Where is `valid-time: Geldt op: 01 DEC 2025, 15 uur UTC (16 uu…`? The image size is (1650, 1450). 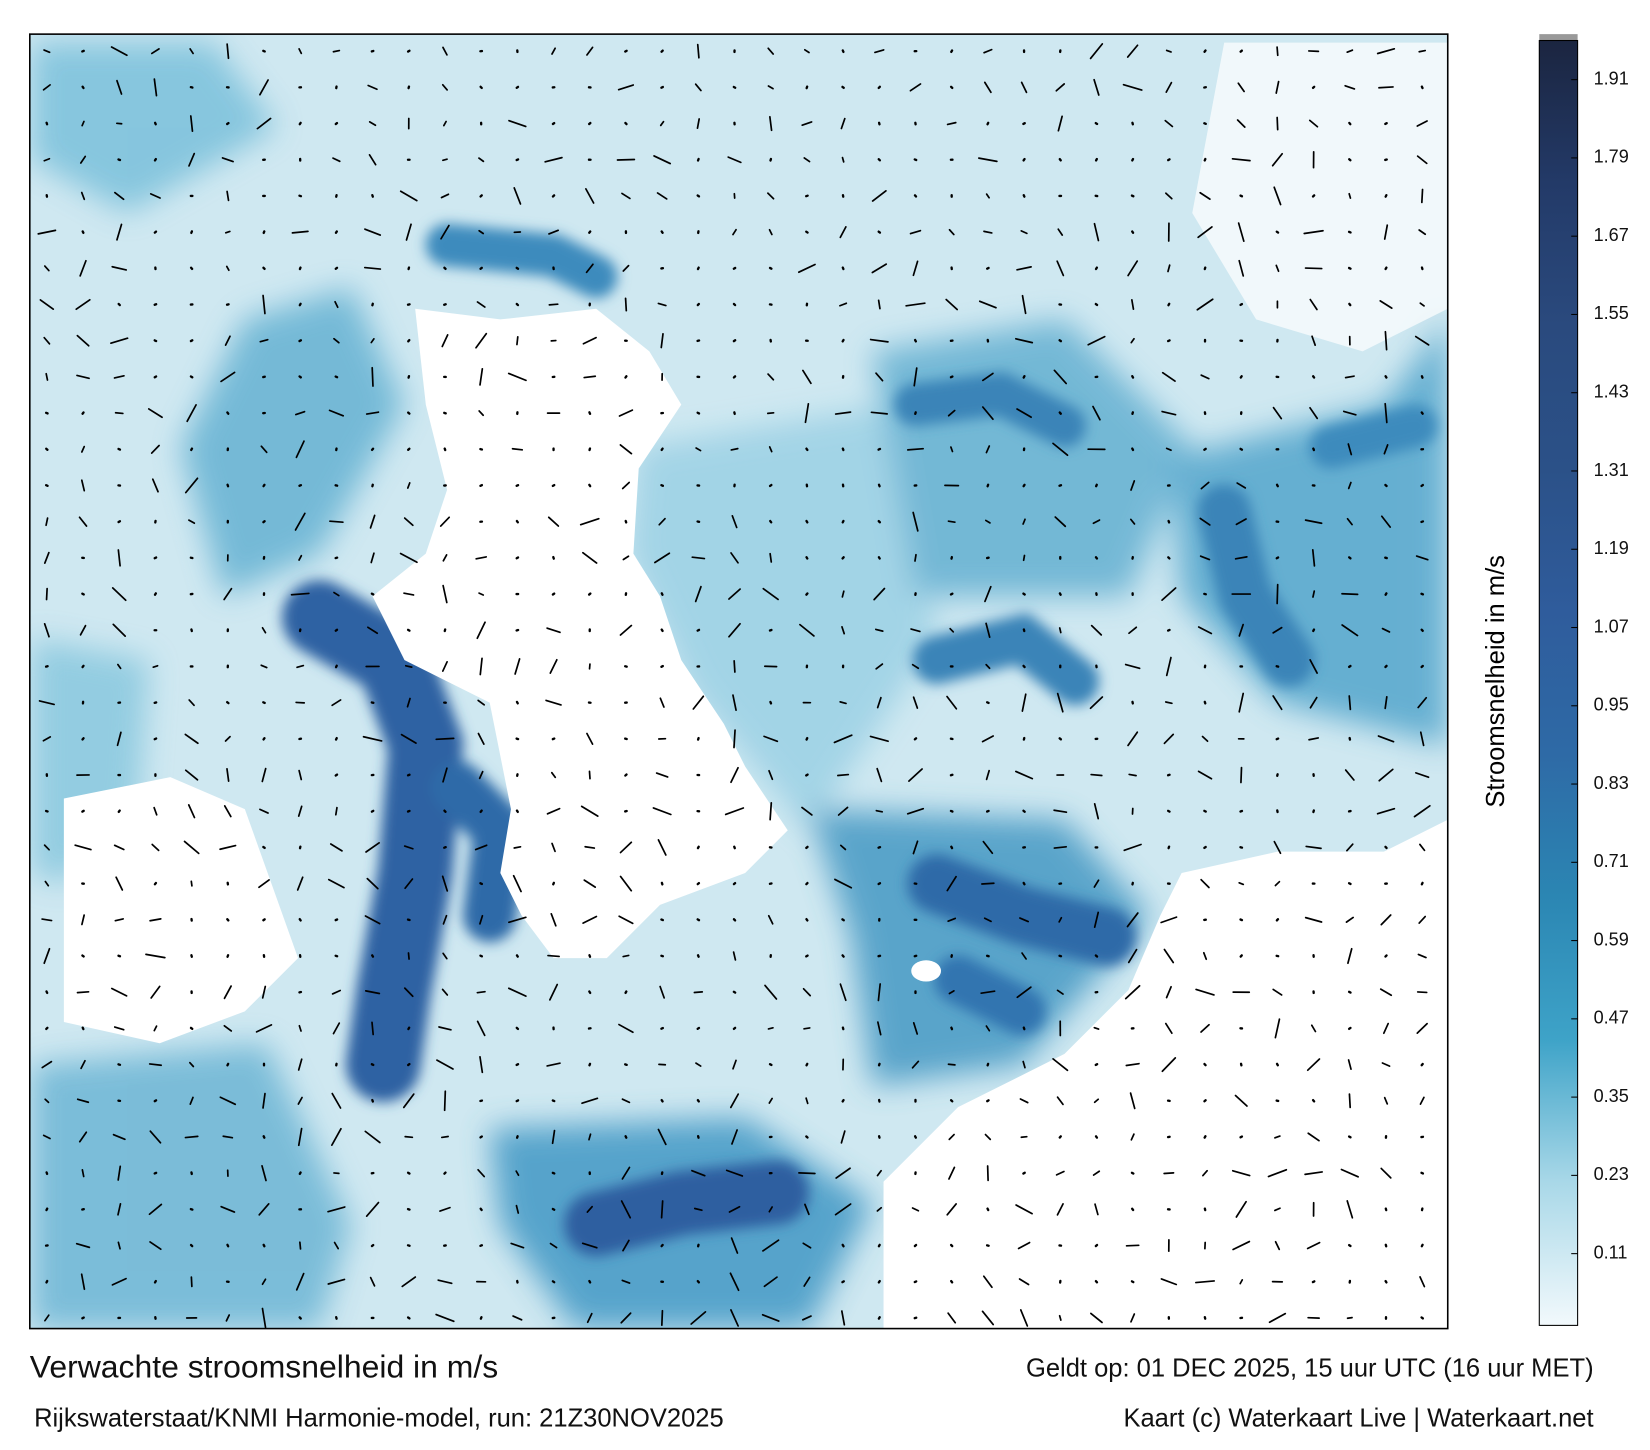
valid-time: Geldt op: 01 DEC 2025, 15 uur UTC (16 uu… is located at coordinates (1310, 1368).